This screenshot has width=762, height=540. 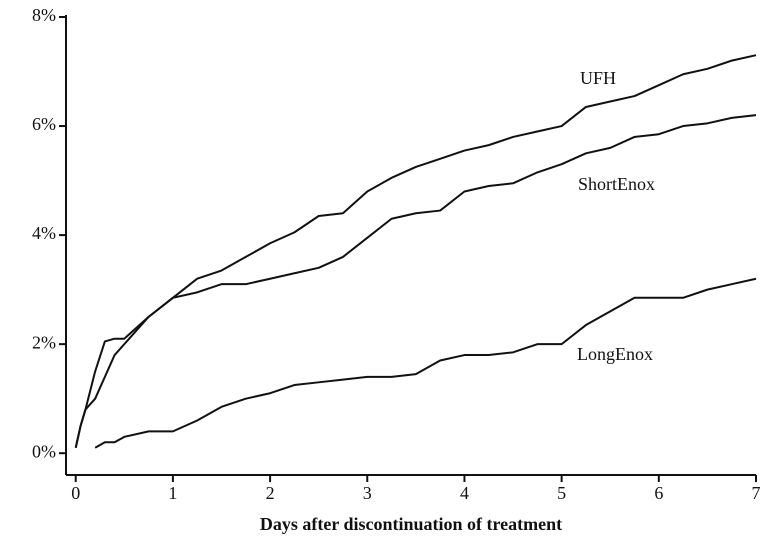 What do you see at coordinates (44, 342) in the screenshot?
I see `y-tick-label: 2%` at bounding box center [44, 342].